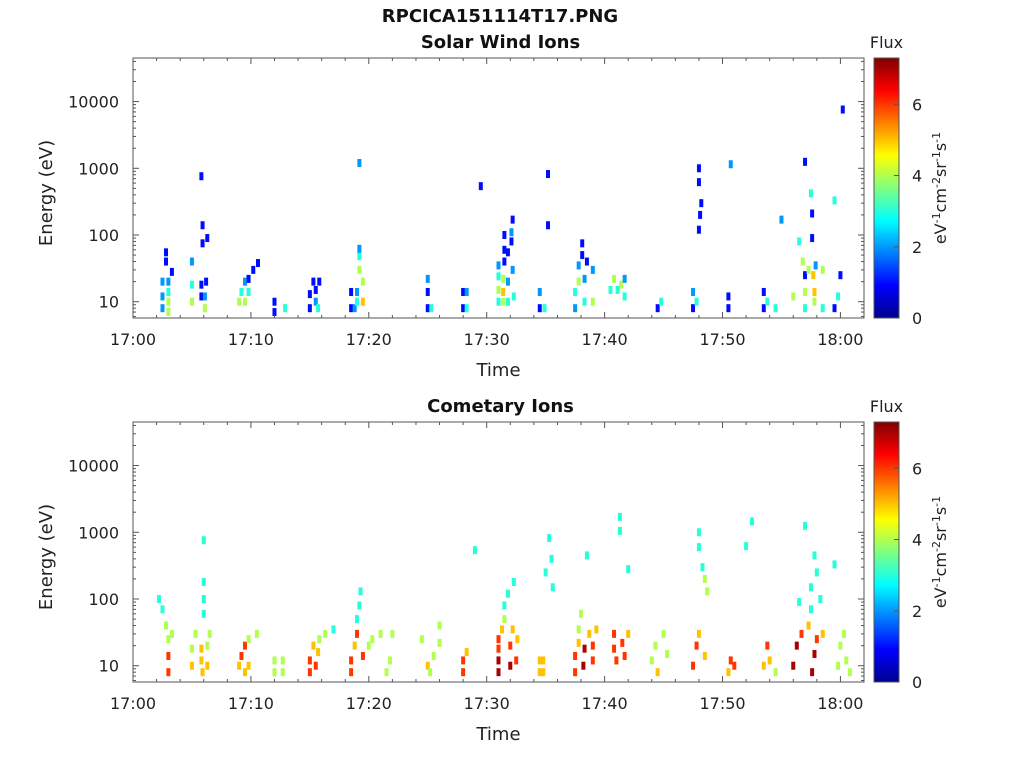  I want to click on colorbar-tick-label: 4, so click(917, 540).